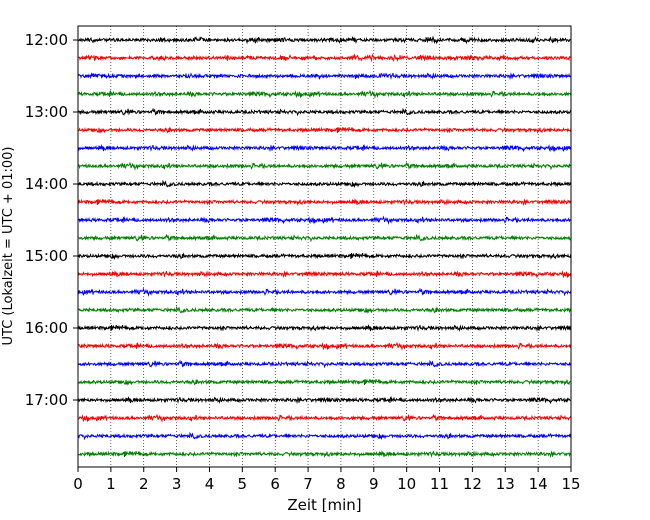 This screenshot has width=650, height=520. What do you see at coordinates (570, 484) in the screenshot?
I see `x-tick-label: 15` at bounding box center [570, 484].